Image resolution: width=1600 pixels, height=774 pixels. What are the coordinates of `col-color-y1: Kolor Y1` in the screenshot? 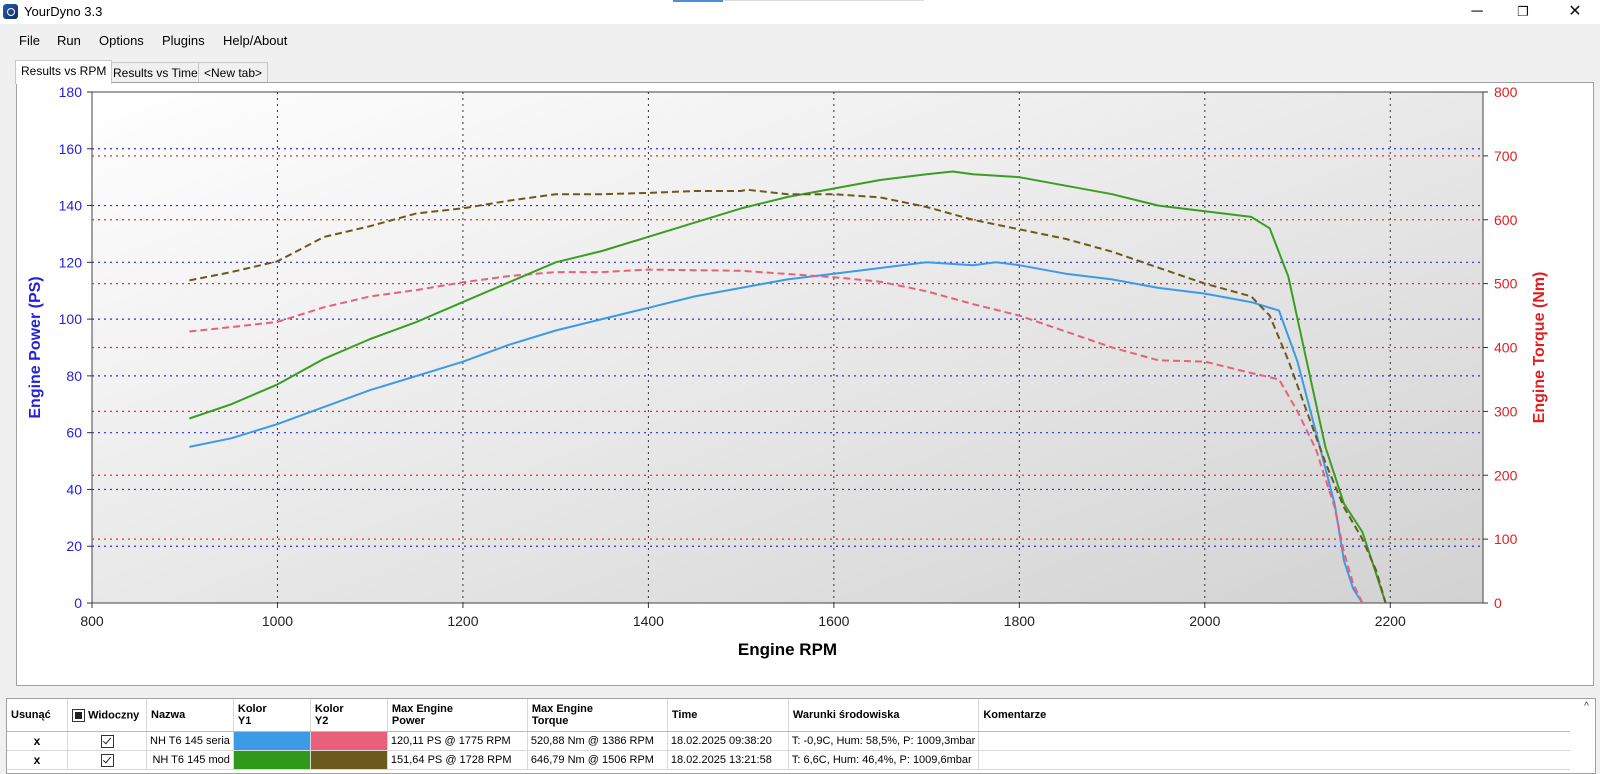 It's located at (272, 715).